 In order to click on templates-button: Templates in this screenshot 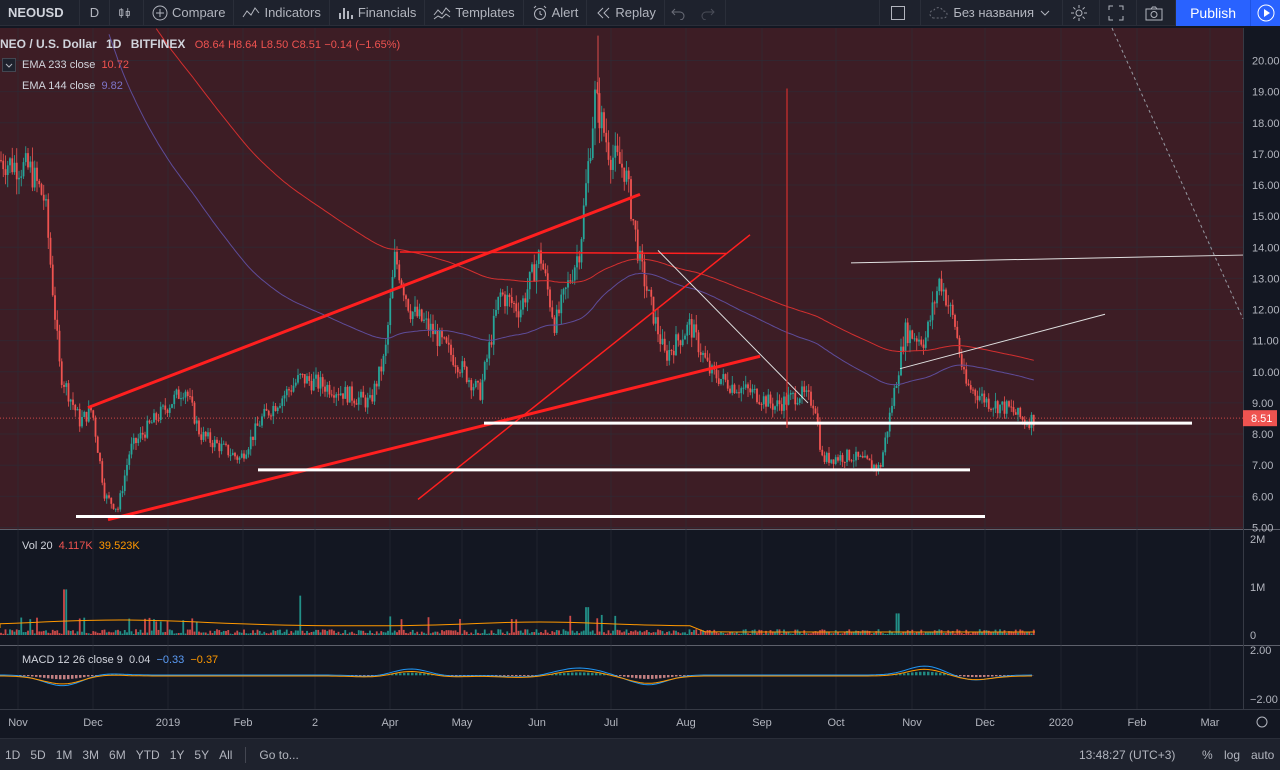, I will do `click(474, 13)`.